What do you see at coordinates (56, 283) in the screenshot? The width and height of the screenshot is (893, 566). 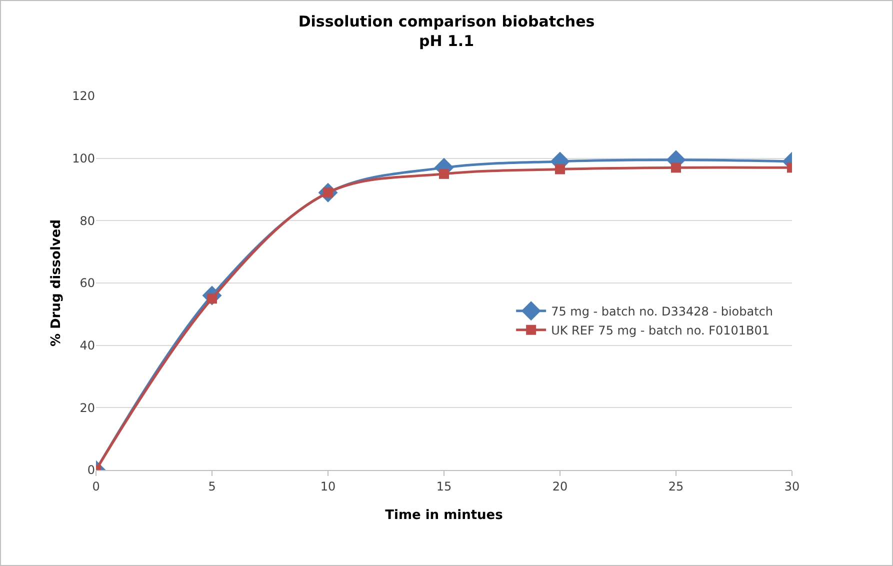 I see `y-axis-title: % Drug dissolved` at bounding box center [56, 283].